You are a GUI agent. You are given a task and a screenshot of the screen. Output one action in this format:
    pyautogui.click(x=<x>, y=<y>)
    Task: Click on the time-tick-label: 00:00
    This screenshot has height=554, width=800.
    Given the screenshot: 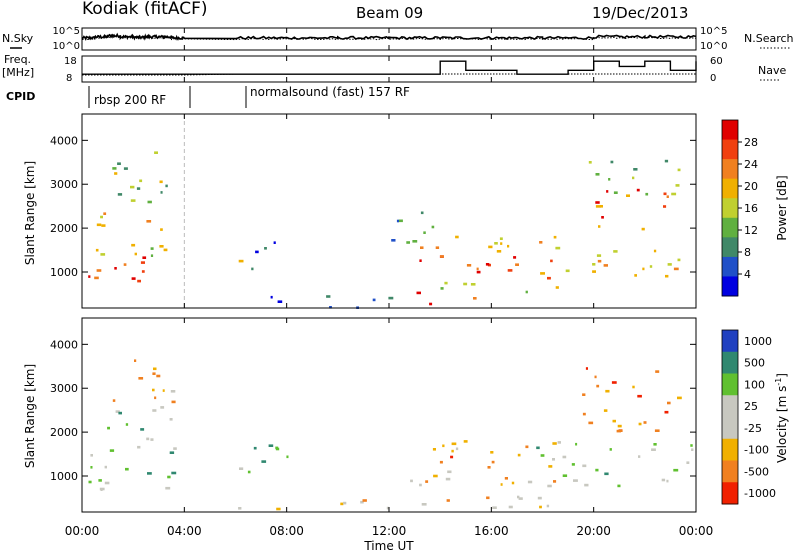 What is the action you would take?
    pyautogui.click(x=696, y=531)
    